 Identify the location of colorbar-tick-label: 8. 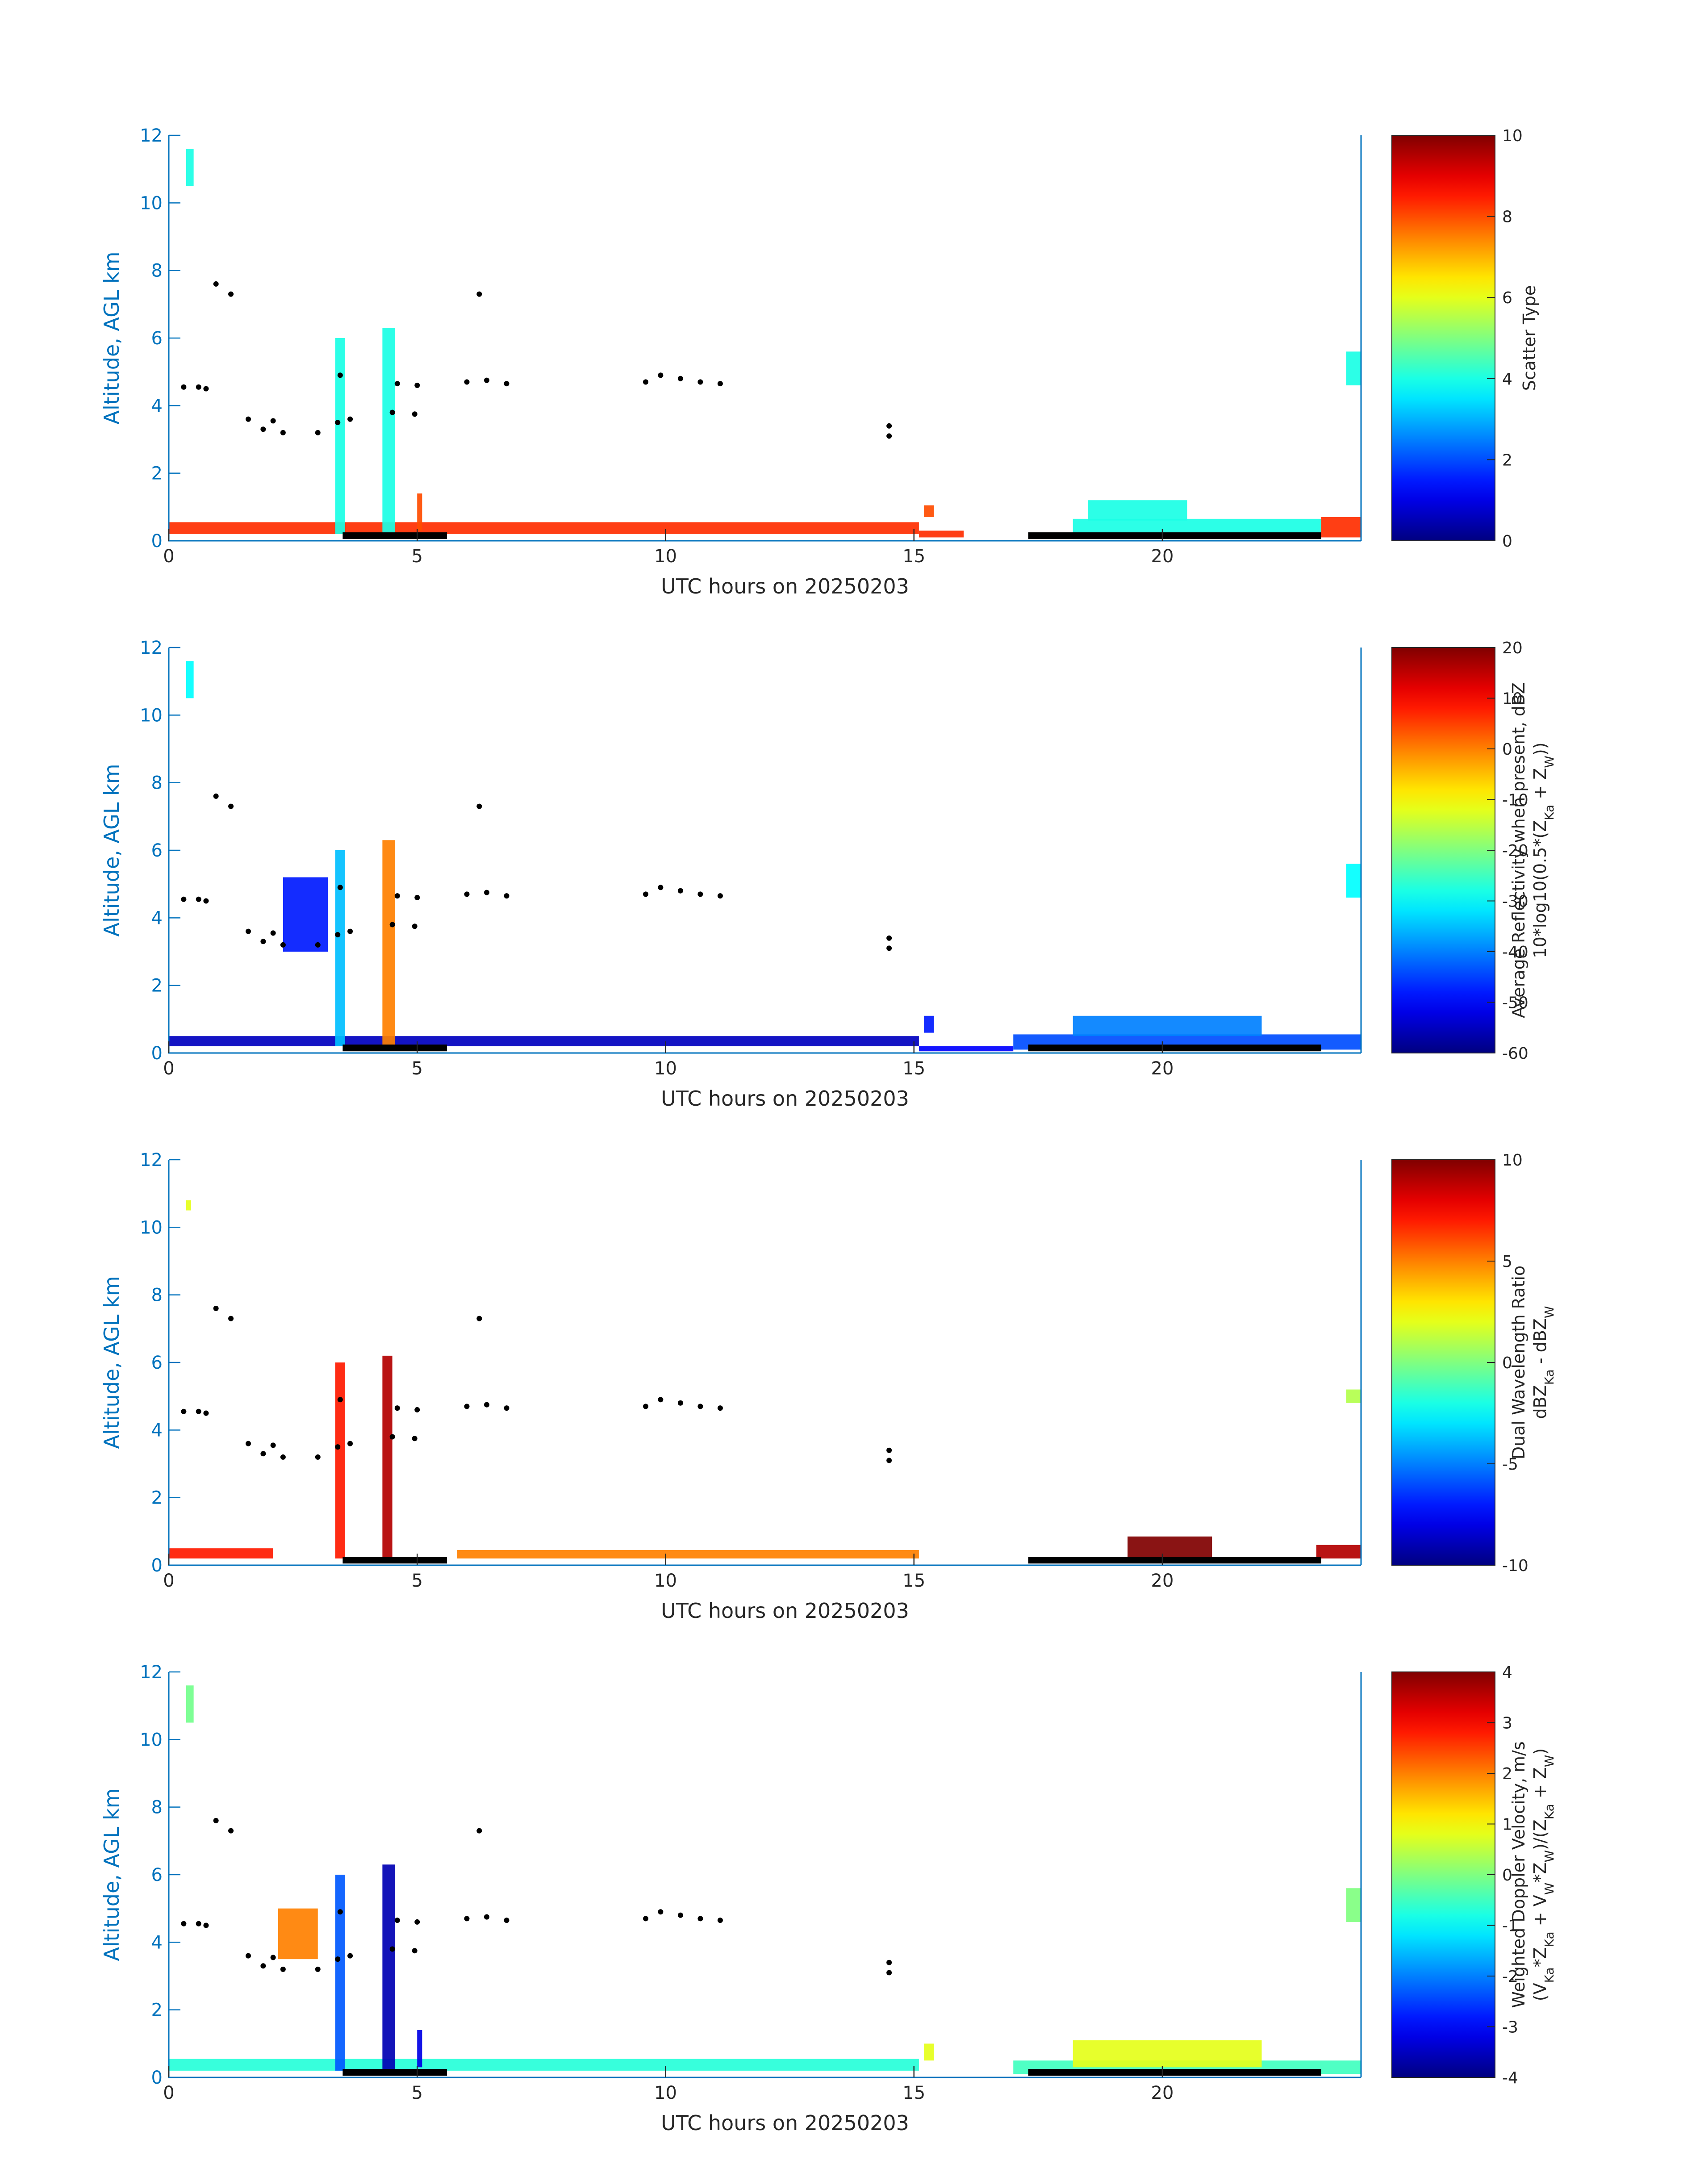
(1507, 217).